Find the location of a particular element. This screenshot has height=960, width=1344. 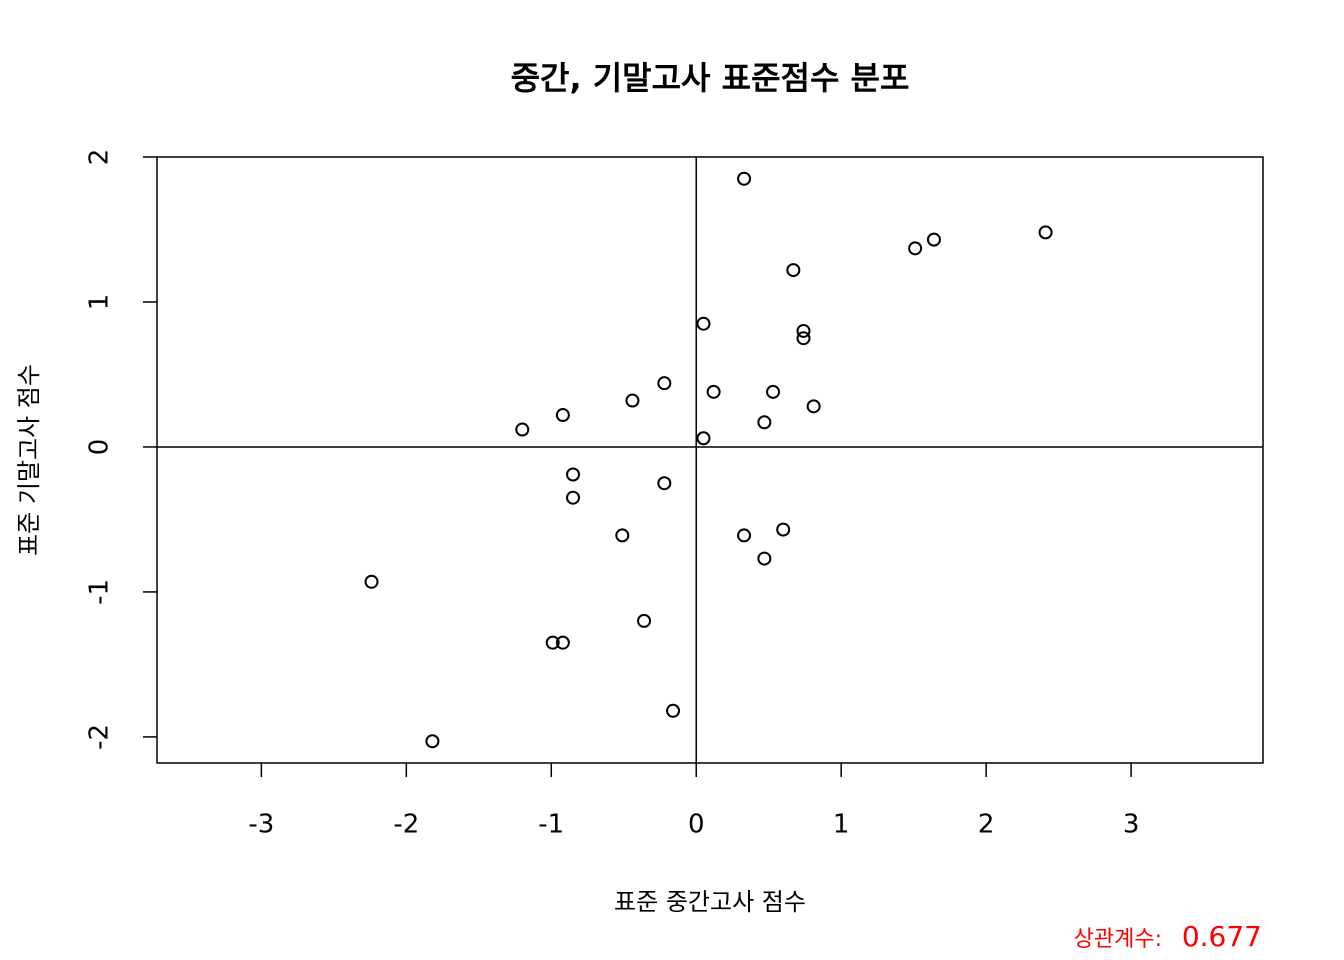

y-tick-label: 1 is located at coordinates (100, 302).